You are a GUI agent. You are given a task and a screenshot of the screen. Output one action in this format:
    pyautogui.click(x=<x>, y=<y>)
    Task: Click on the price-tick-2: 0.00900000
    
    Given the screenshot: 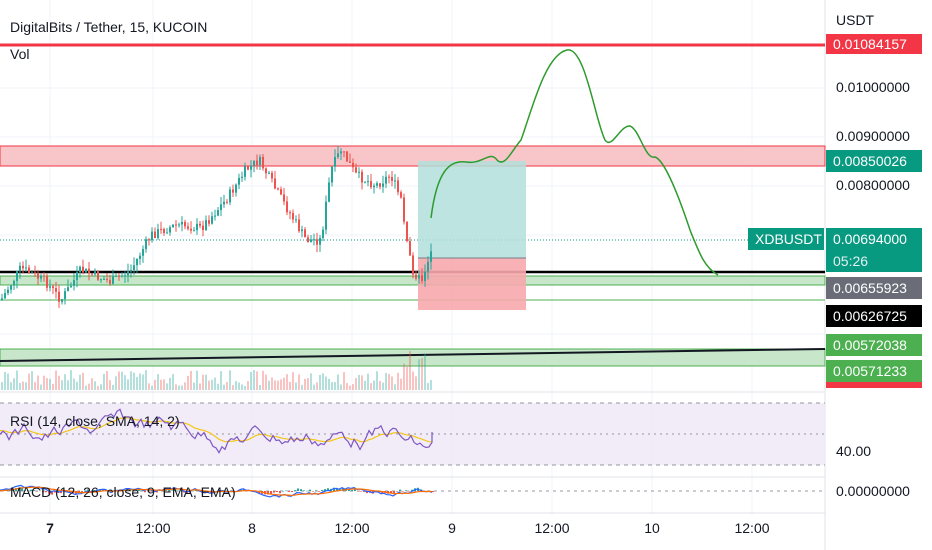 What is the action you would take?
    pyautogui.click(x=873, y=136)
    